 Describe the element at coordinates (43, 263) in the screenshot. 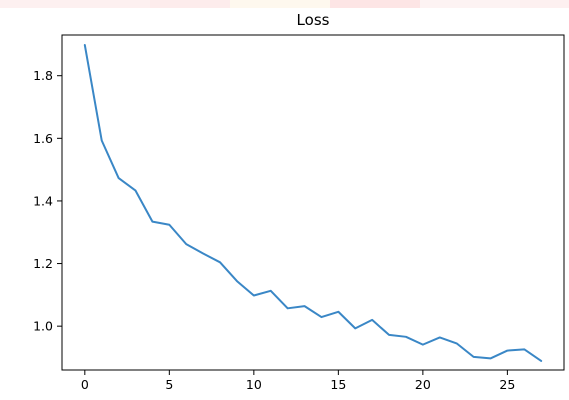

I see `y-tick-label: 1.2` at that location.